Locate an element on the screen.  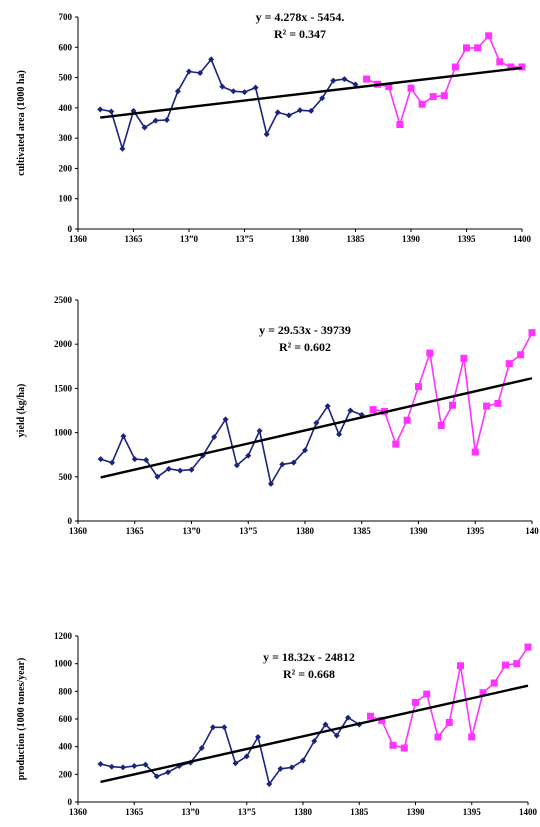
r-squared: R² = 0.347 is located at coordinates (300, 34).